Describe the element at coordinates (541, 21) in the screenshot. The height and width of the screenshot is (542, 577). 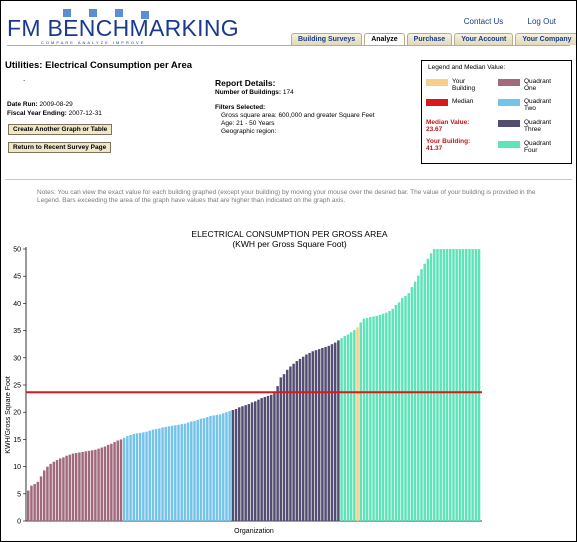
I see `log-out-link: Log Out` at that location.